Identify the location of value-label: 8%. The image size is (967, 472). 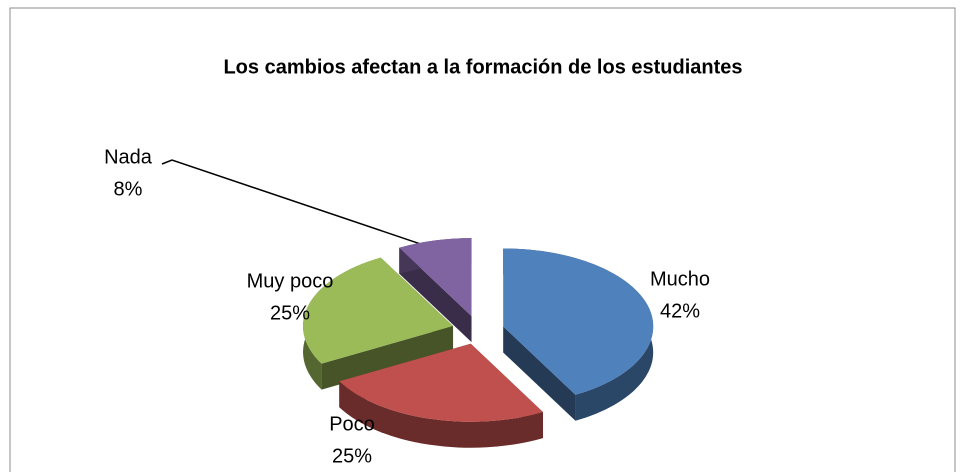
(128, 189).